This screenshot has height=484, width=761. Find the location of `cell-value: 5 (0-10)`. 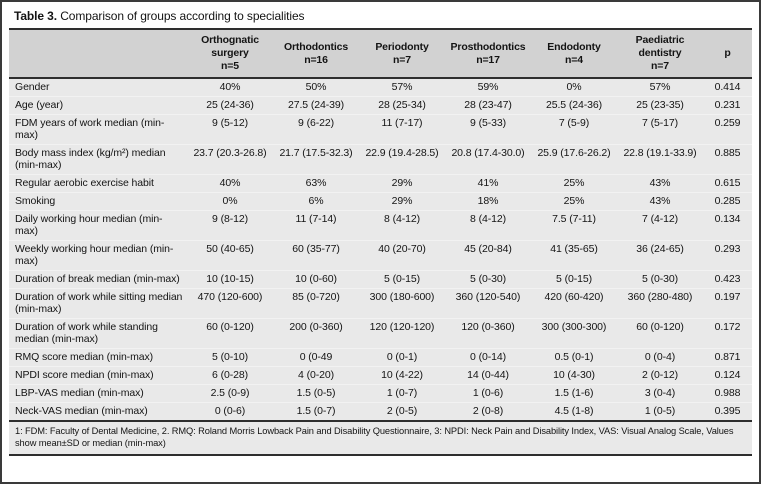

cell-value: 5 (0-10) is located at coordinates (230, 357).